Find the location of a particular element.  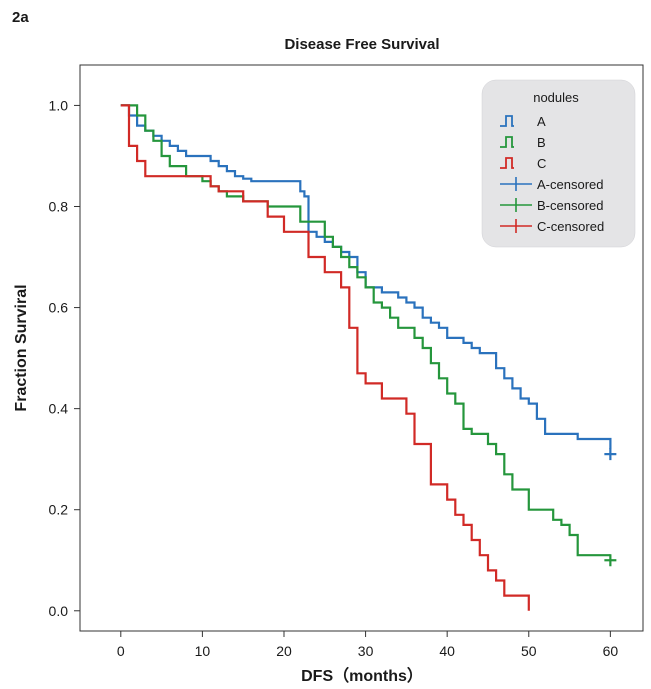

x-axis-label: DFS（months） is located at coordinates (362, 676).